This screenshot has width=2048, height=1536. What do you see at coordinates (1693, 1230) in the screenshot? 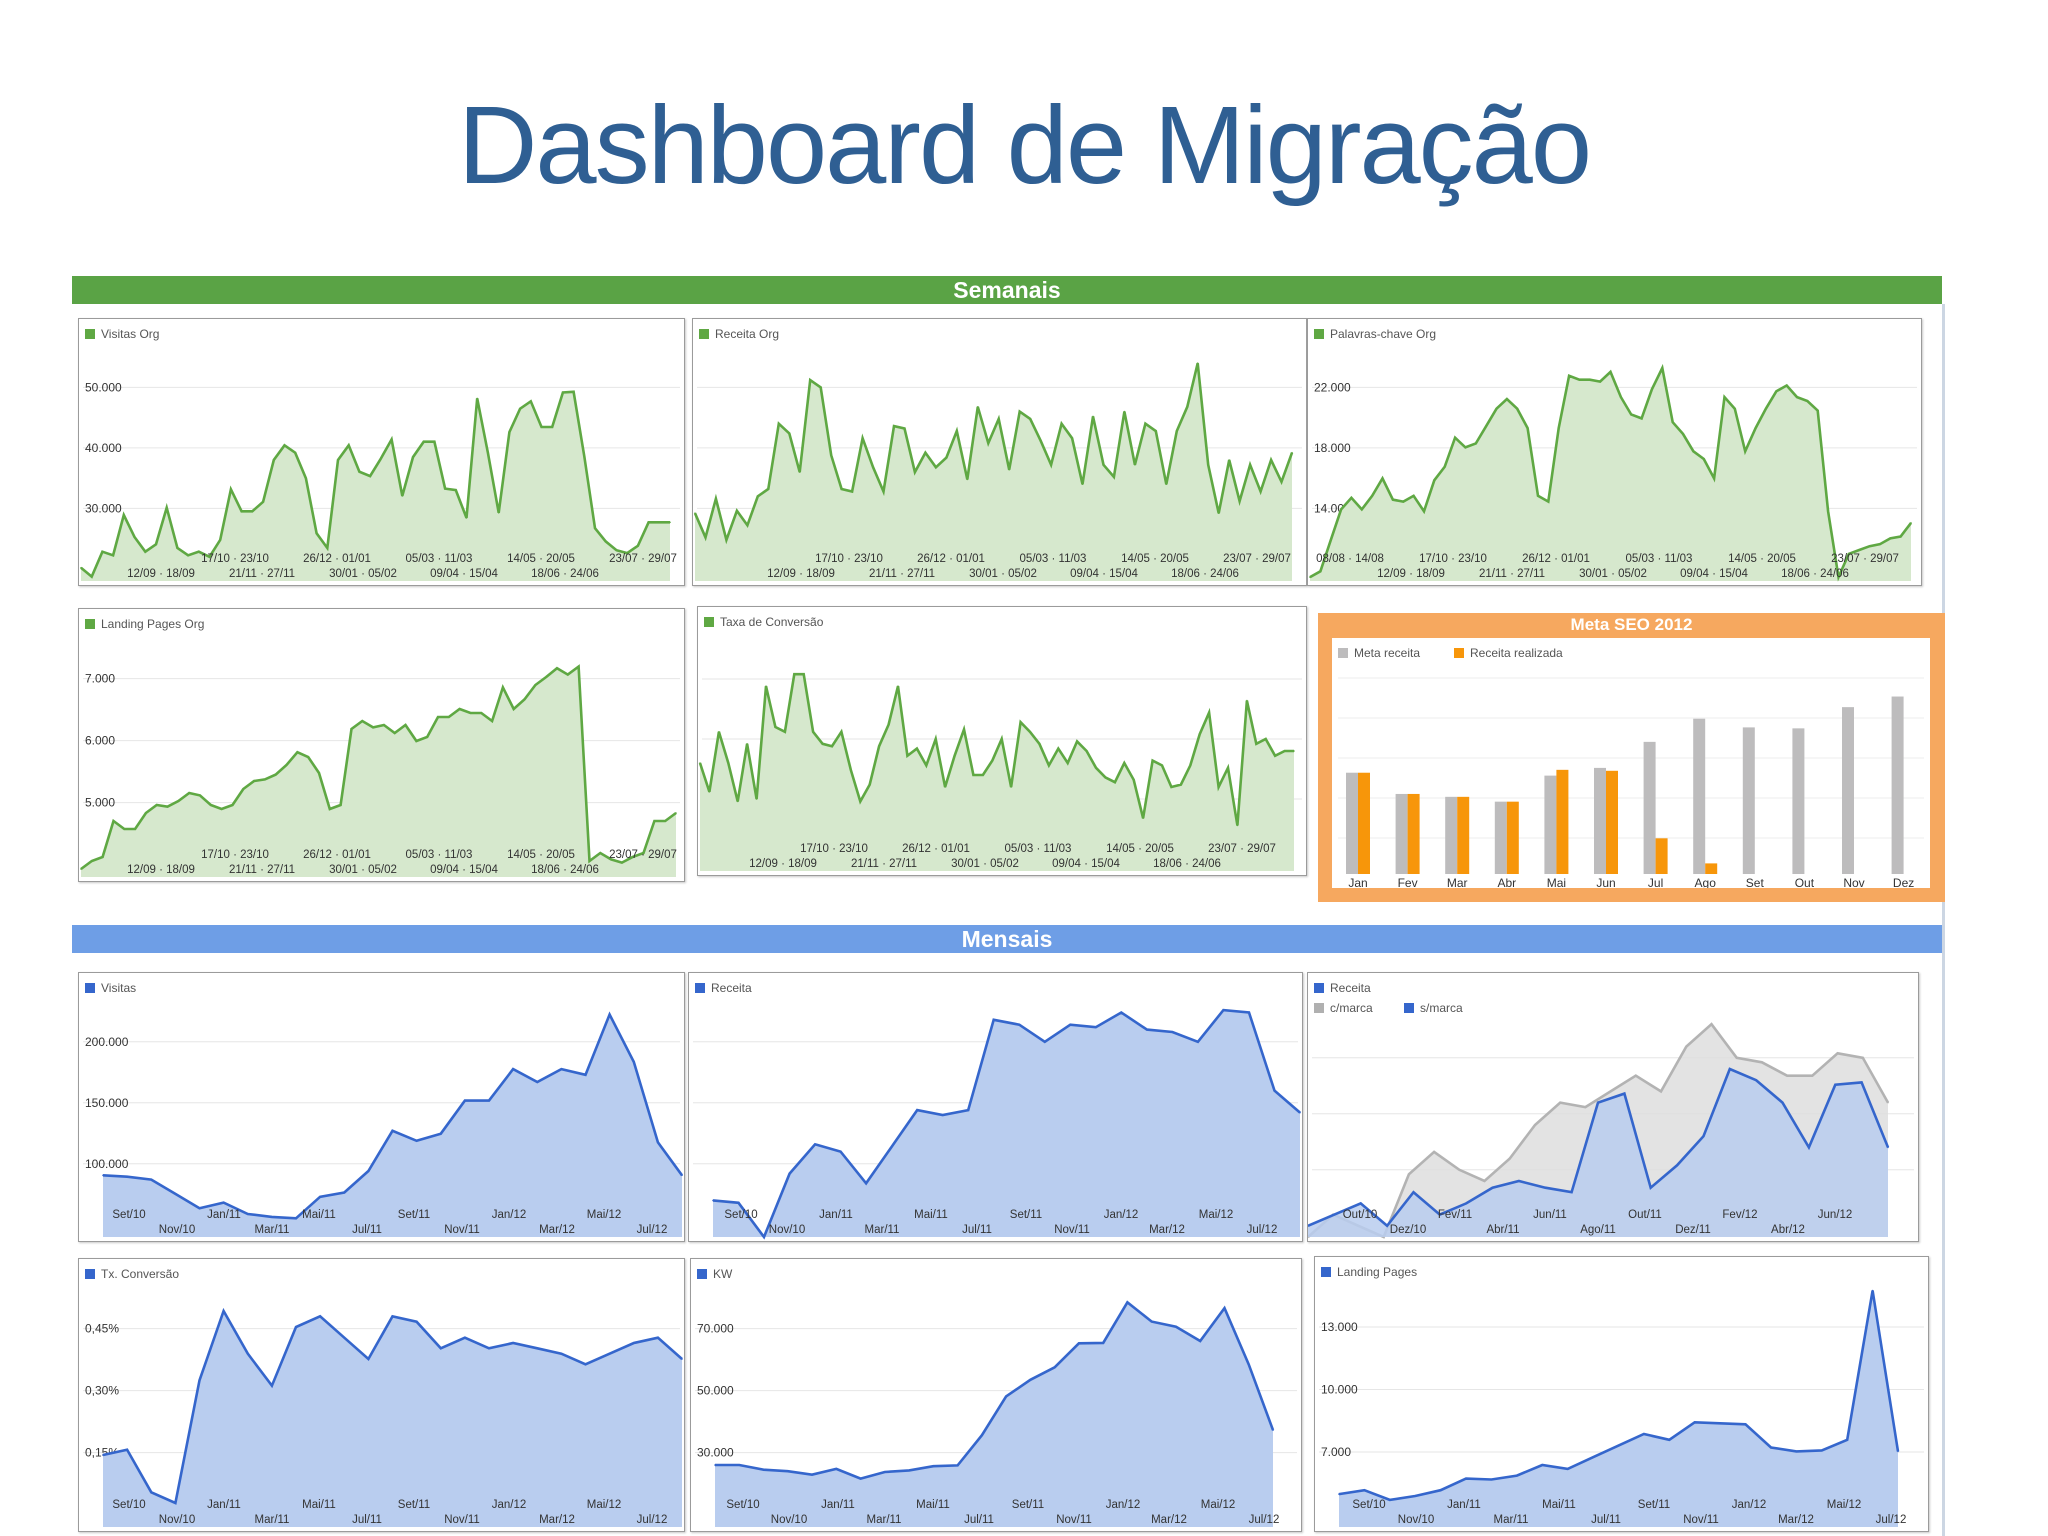
I see `x-tick-label: Dez/11` at bounding box center [1693, 1230].